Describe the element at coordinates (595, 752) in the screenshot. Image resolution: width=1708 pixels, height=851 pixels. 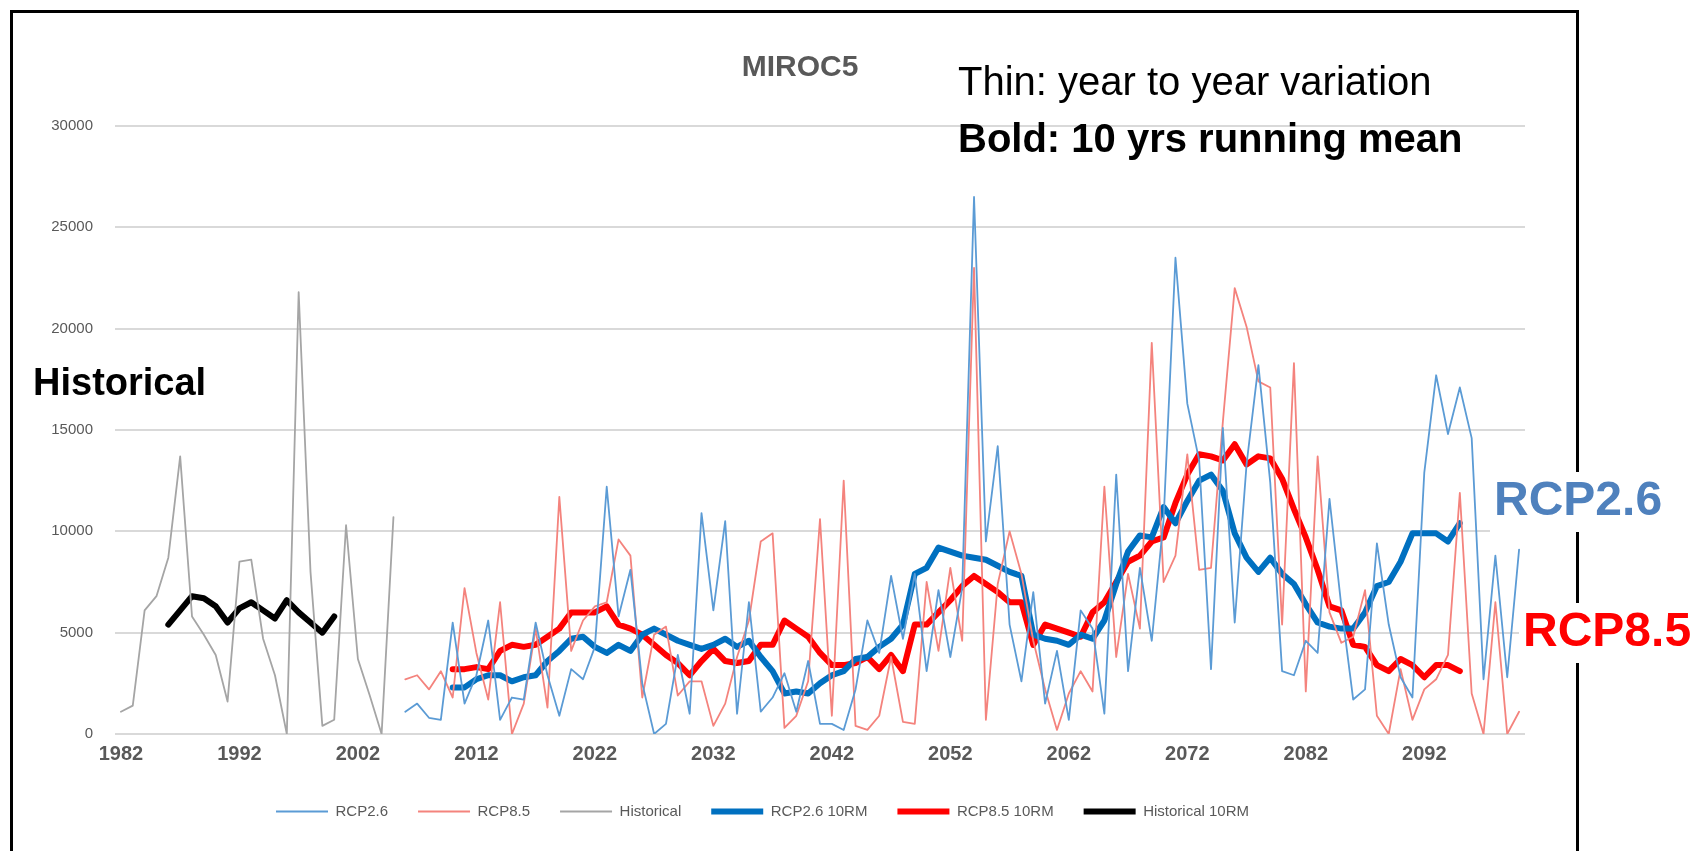
I see `x-tick-label: 2022` at that location.